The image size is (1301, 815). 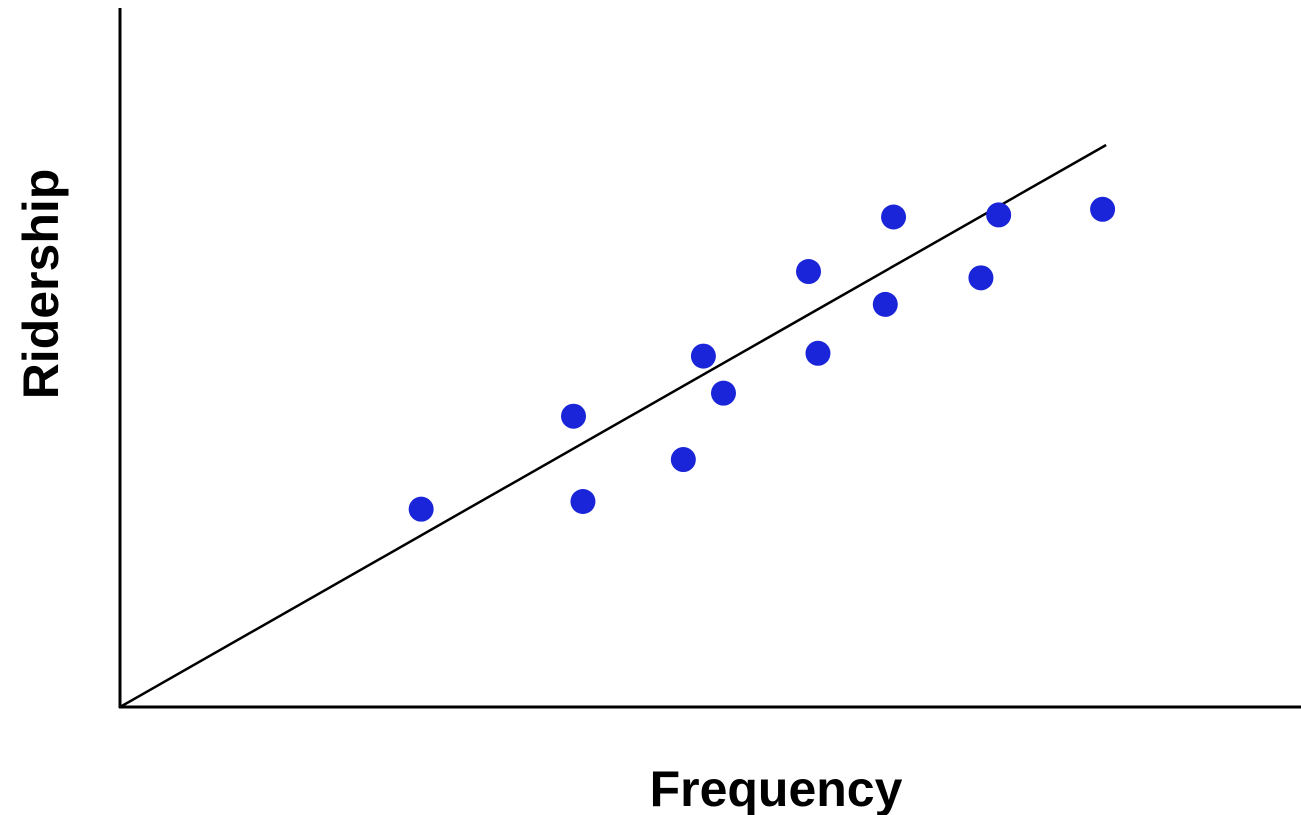 What do you see at coordinates (776, 788) in the screenshot?
I see `x-axis-title: Frequency` at bounding box center [776, 788].